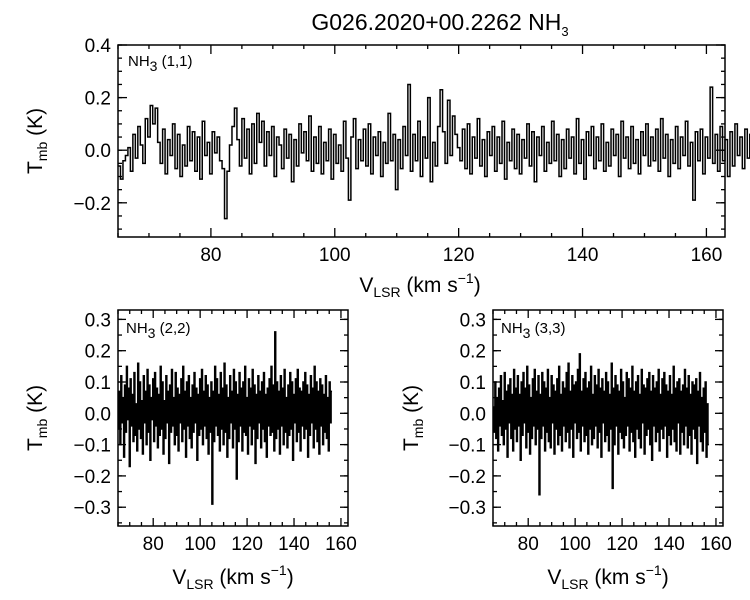  I want to click on panel-nh3-22-frame, so click(233, 418).